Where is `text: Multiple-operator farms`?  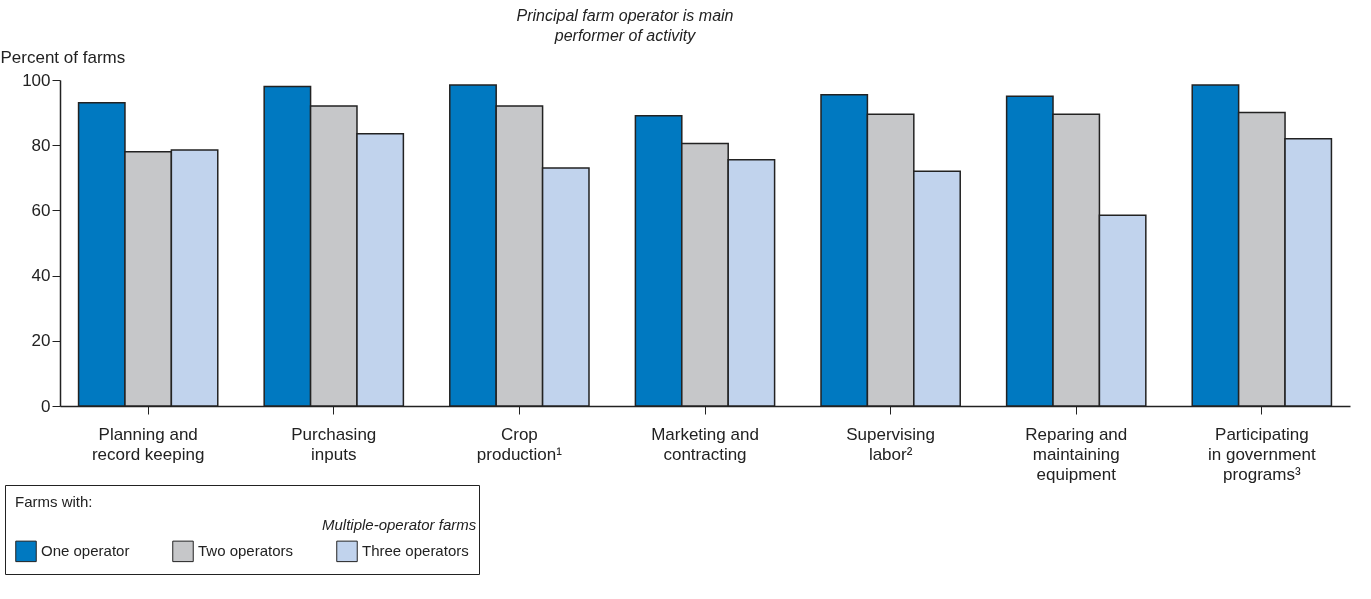
text: Multiple-operator farms is located at coordinates (399, 524).